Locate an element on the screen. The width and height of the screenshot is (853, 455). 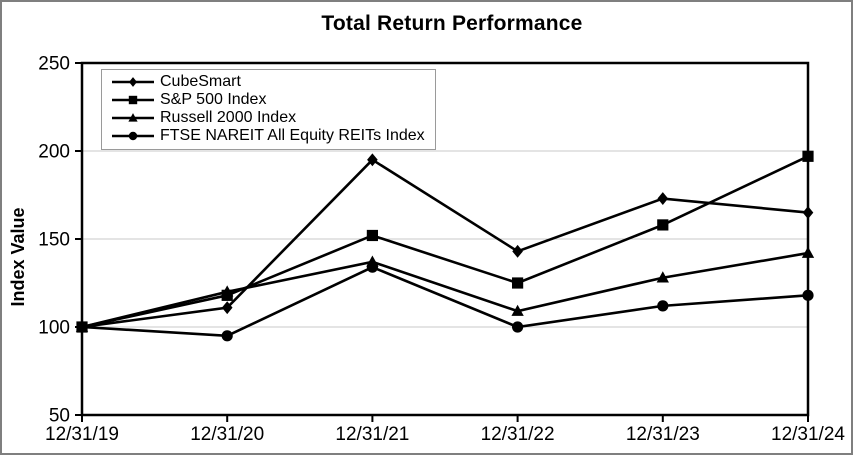
x-tick-label: 12/31/23 is located at coordinates (663, 434).